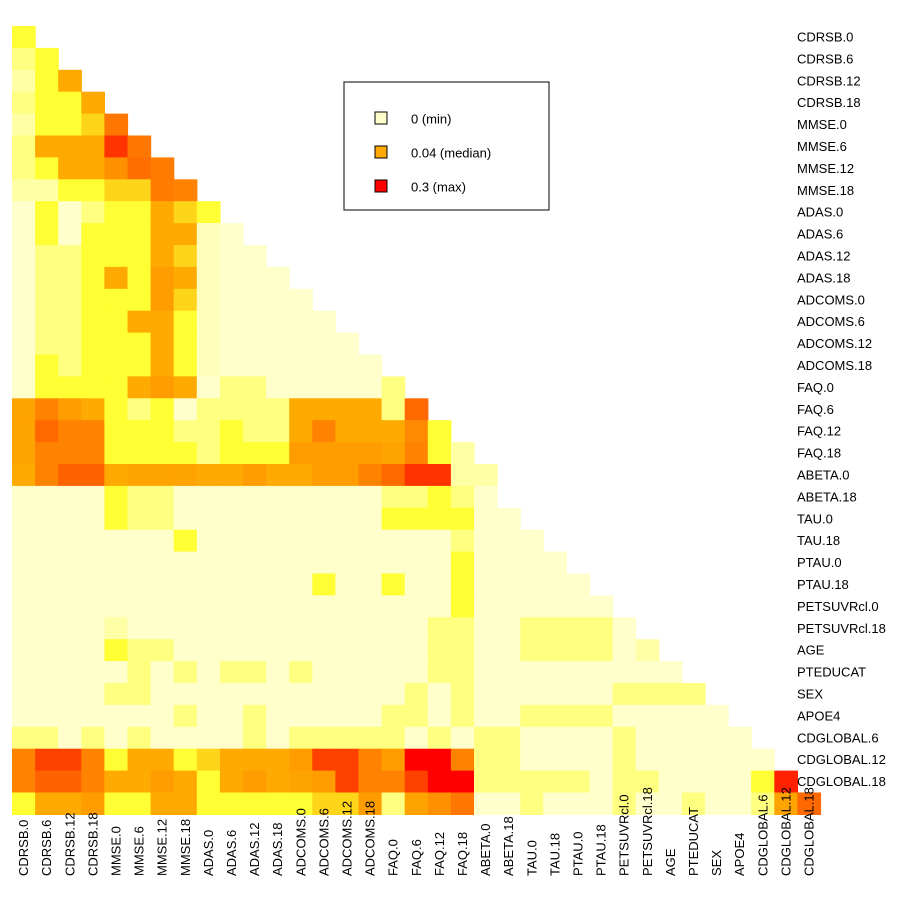 The width and height of the screenshot is (908, 897). I want to click on legend-label: 0.04 (median), so click(451, 153).